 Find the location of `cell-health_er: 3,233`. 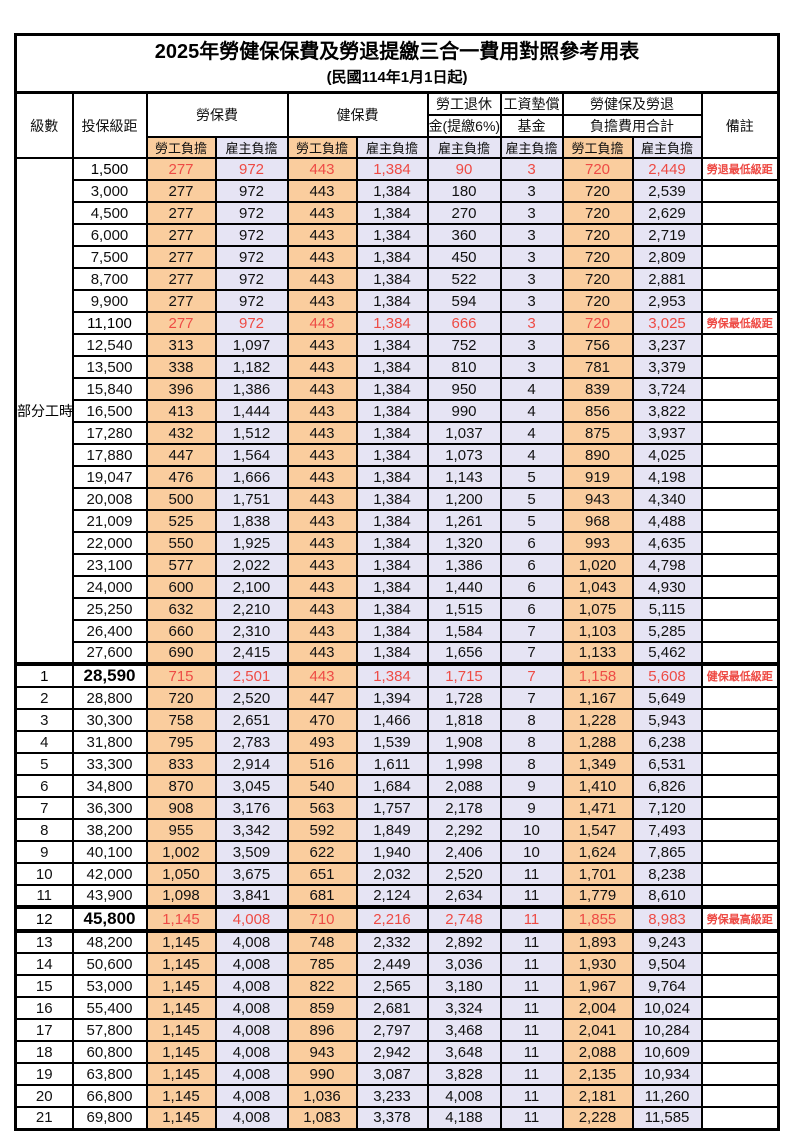

cell-health_er: 3,233 is located at coordinates (392, 1096).